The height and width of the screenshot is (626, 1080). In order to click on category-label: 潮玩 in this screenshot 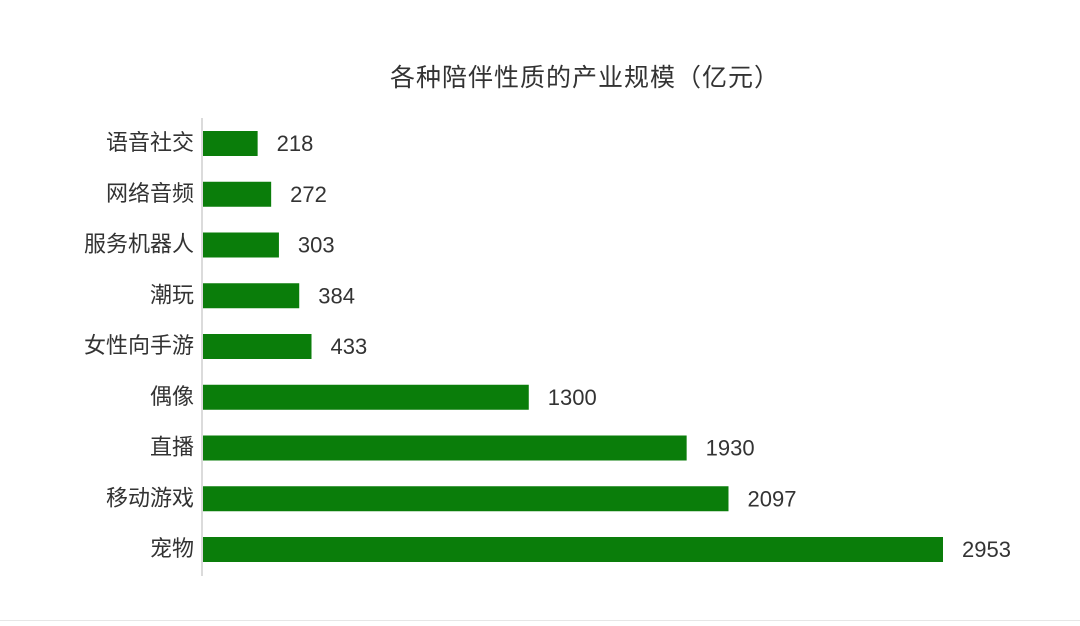, I will do `click(172, 295)`.